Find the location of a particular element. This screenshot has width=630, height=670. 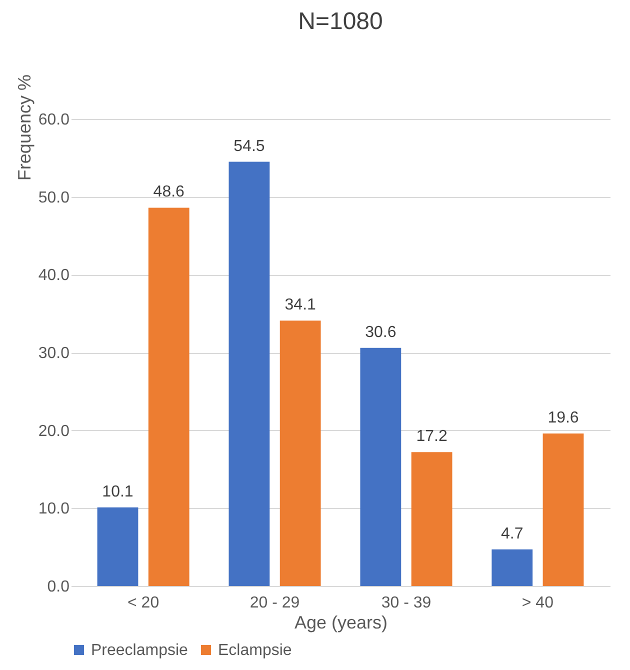

y-tick-label: 40.0 is located at coordinates (54, 275).